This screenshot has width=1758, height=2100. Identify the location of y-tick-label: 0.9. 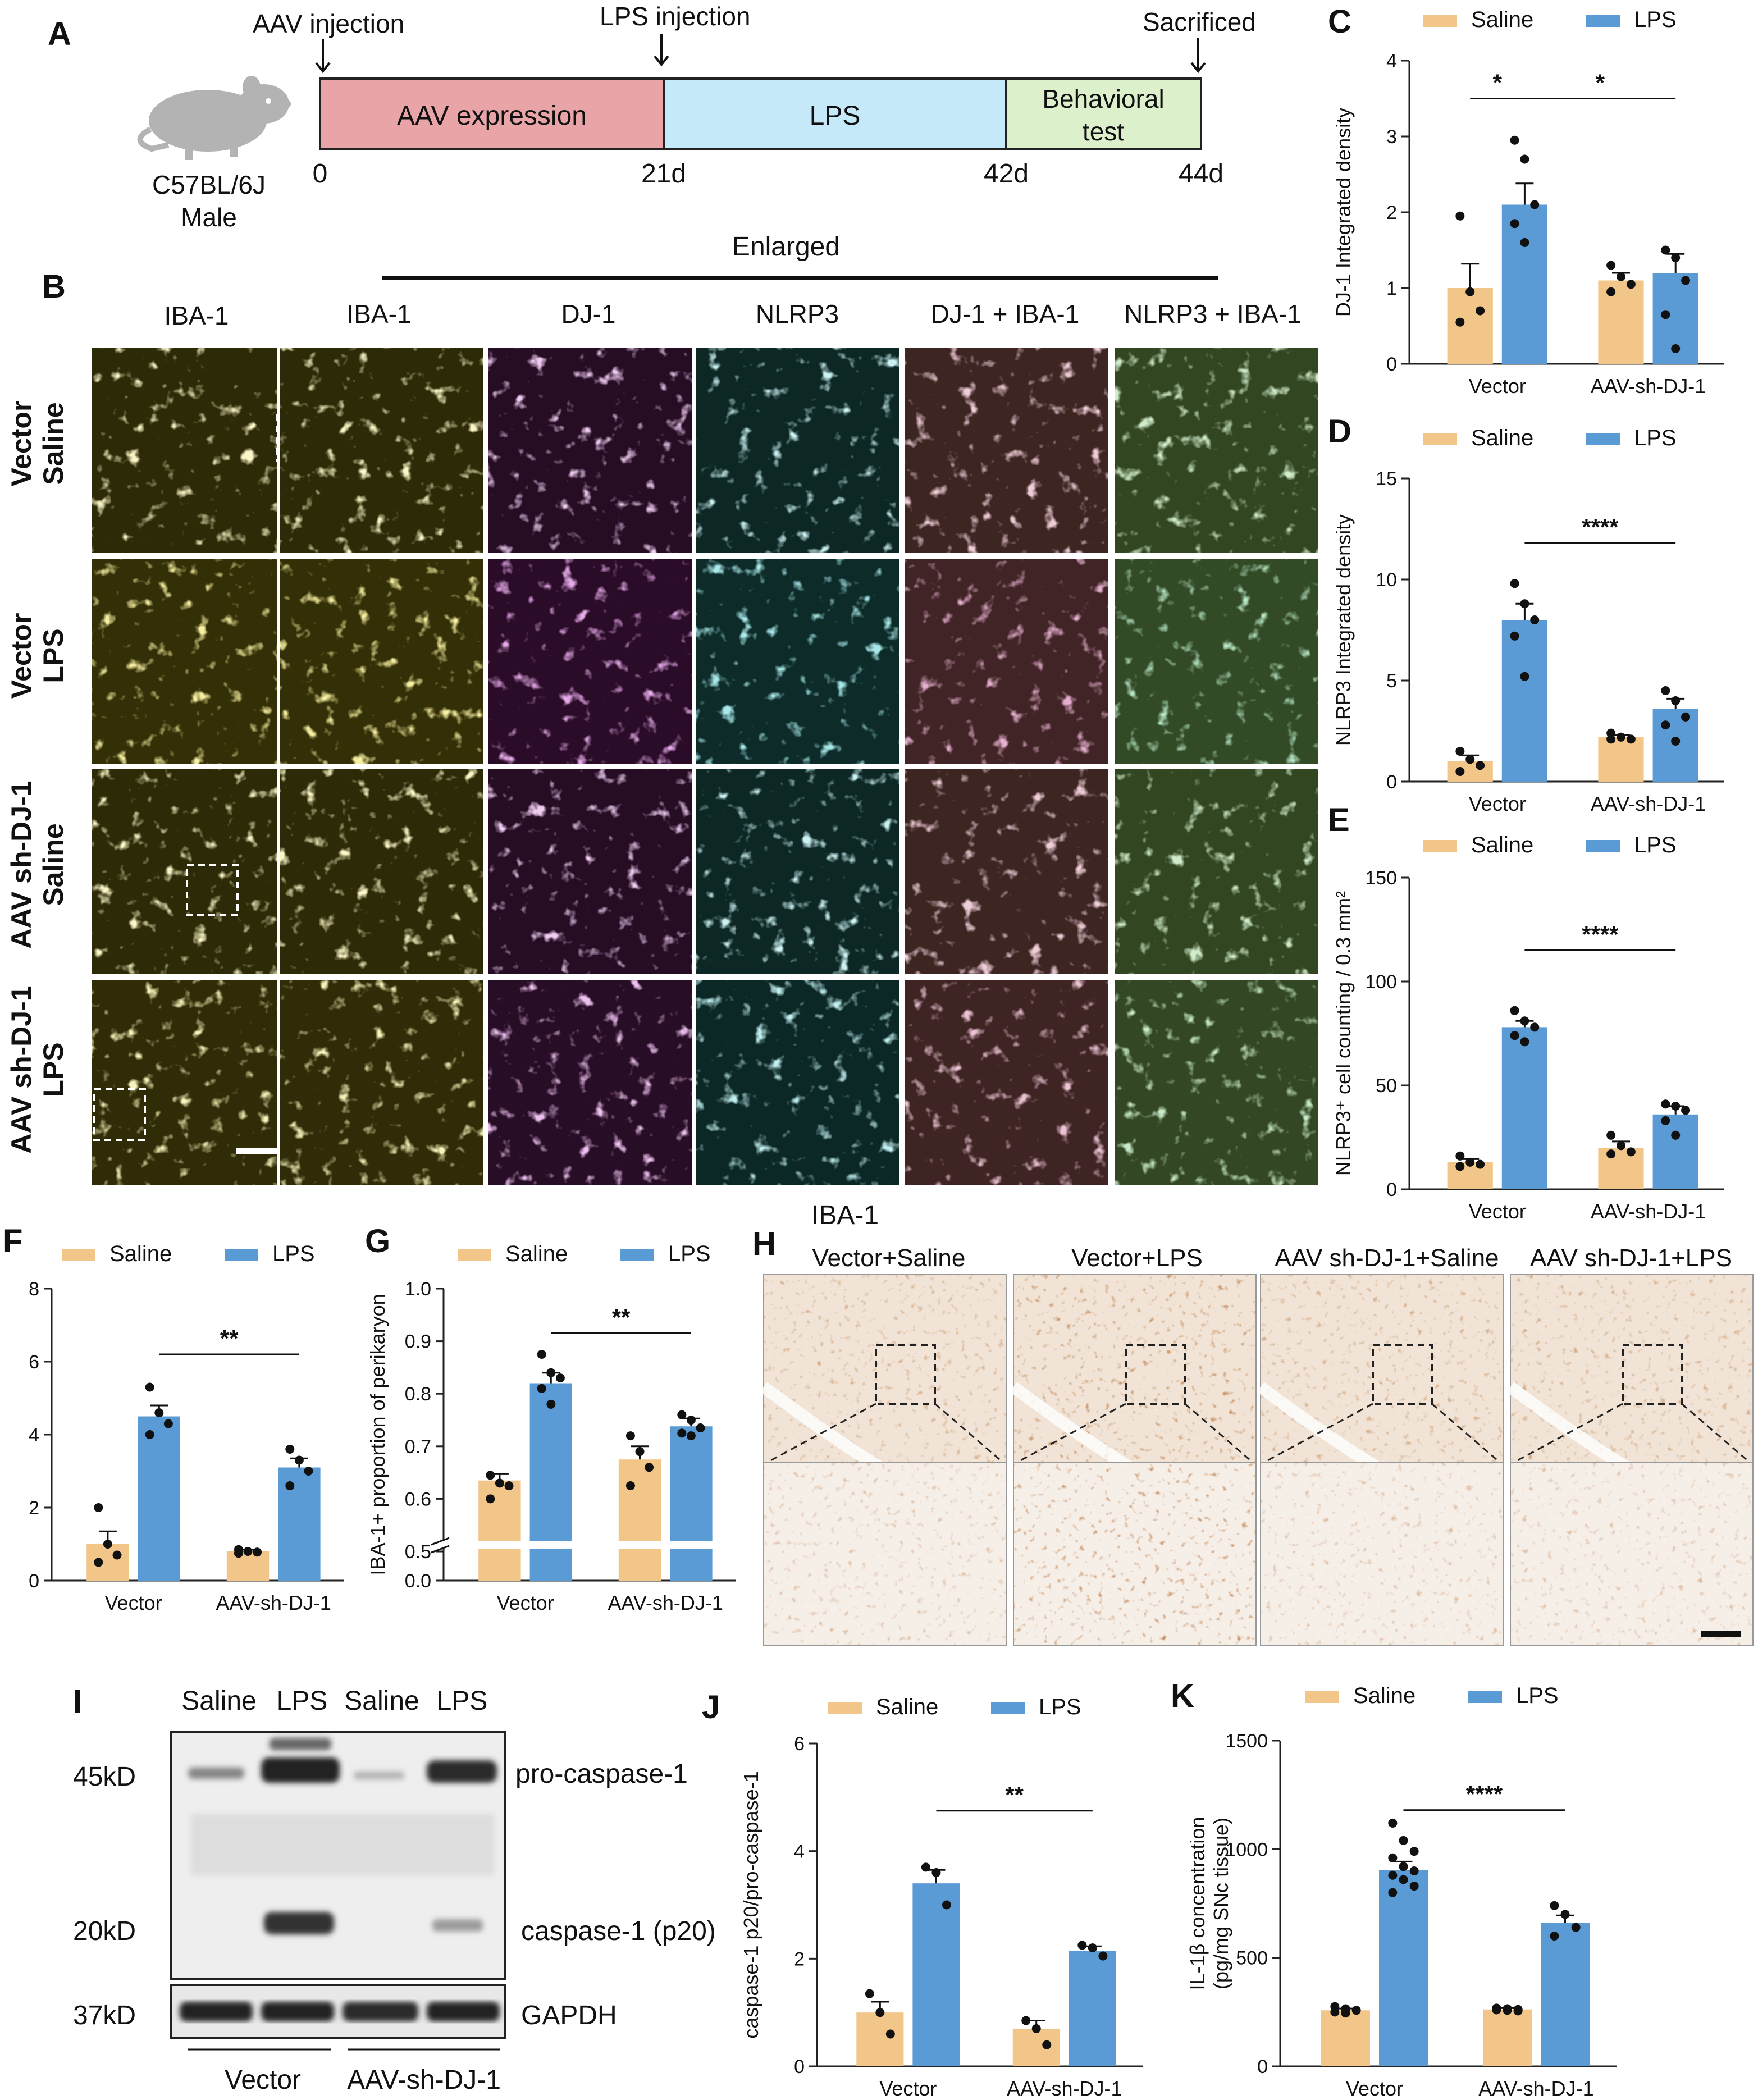
(418, 1342).